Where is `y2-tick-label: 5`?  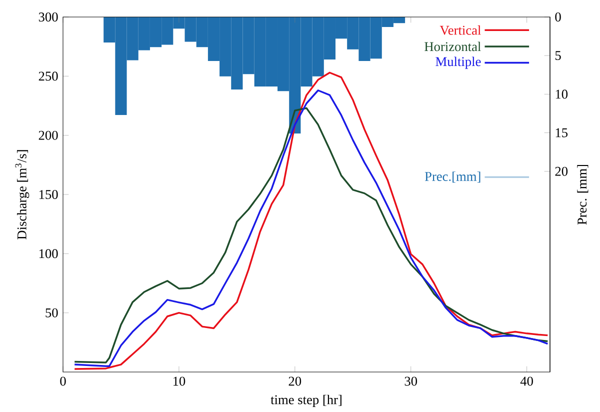
y2-tick-label: 5 is located at coordinates (558, 55).